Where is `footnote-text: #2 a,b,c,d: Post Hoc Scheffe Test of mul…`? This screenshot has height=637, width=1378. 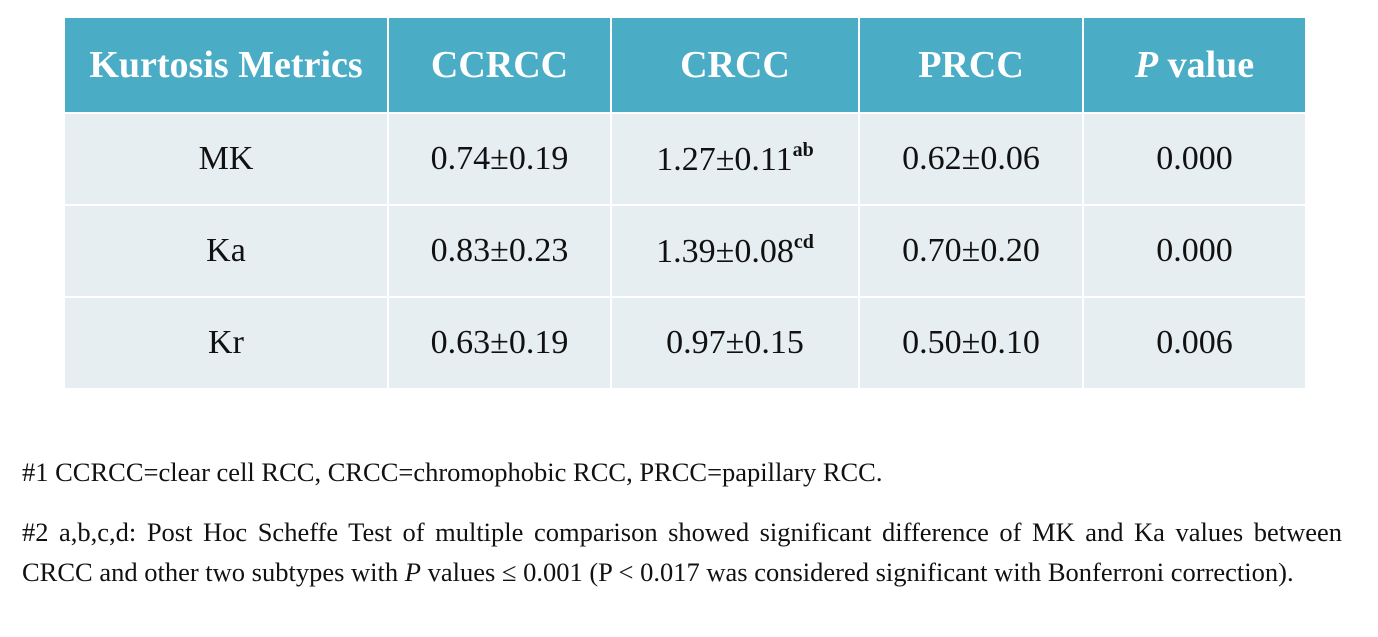
footnote-text: #2 a,b,c,d: Post Hoc Scheffe Test of mul… is located at coordinates (682, 552).